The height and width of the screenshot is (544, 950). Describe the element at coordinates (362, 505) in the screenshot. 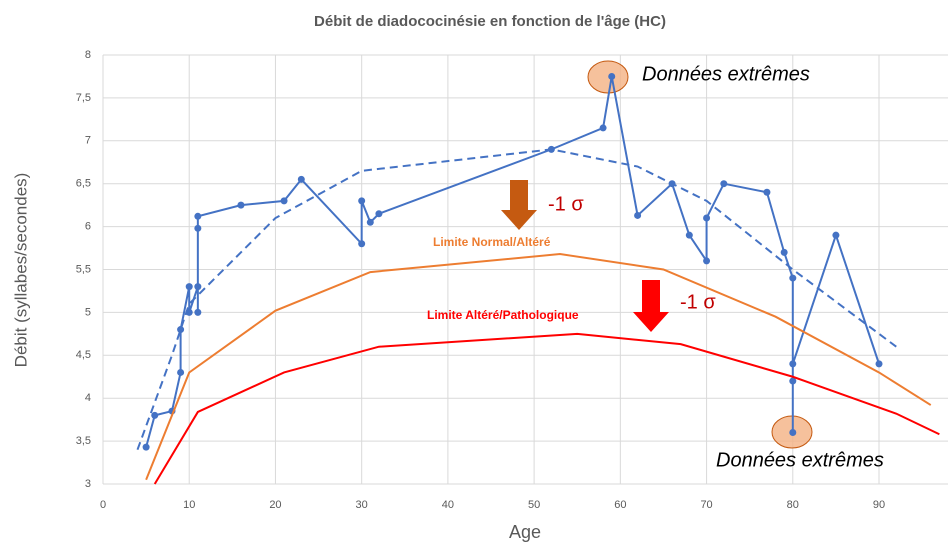

I see `x-tick-label: 30` at that location.